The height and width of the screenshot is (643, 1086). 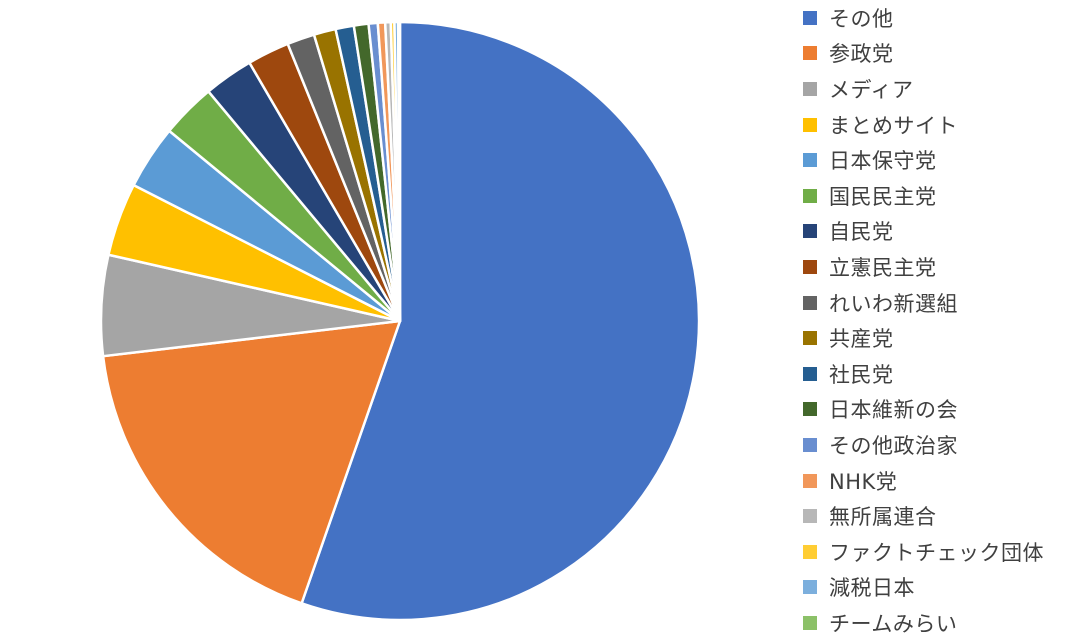 I want to click on legend-label: その他政治家, so click(x=893, y=445).